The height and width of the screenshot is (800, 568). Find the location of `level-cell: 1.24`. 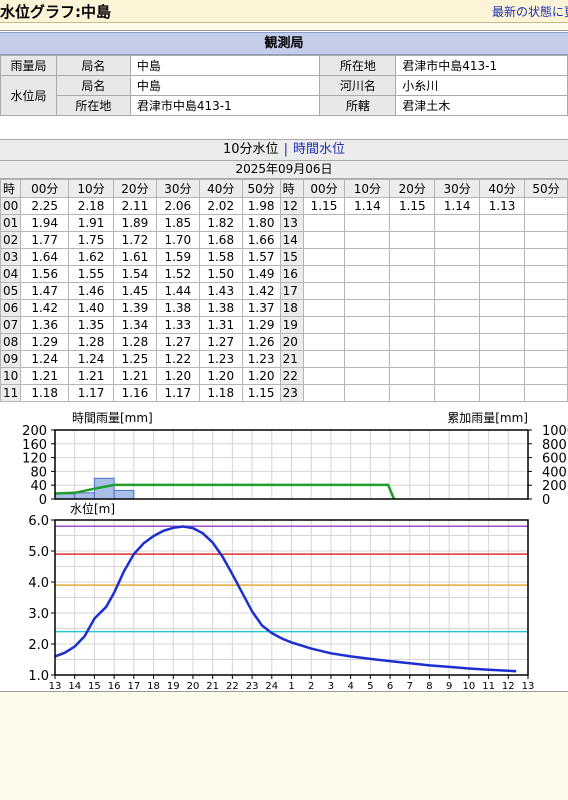

level-cell: 1.24 is located at coordinates (91, 359).